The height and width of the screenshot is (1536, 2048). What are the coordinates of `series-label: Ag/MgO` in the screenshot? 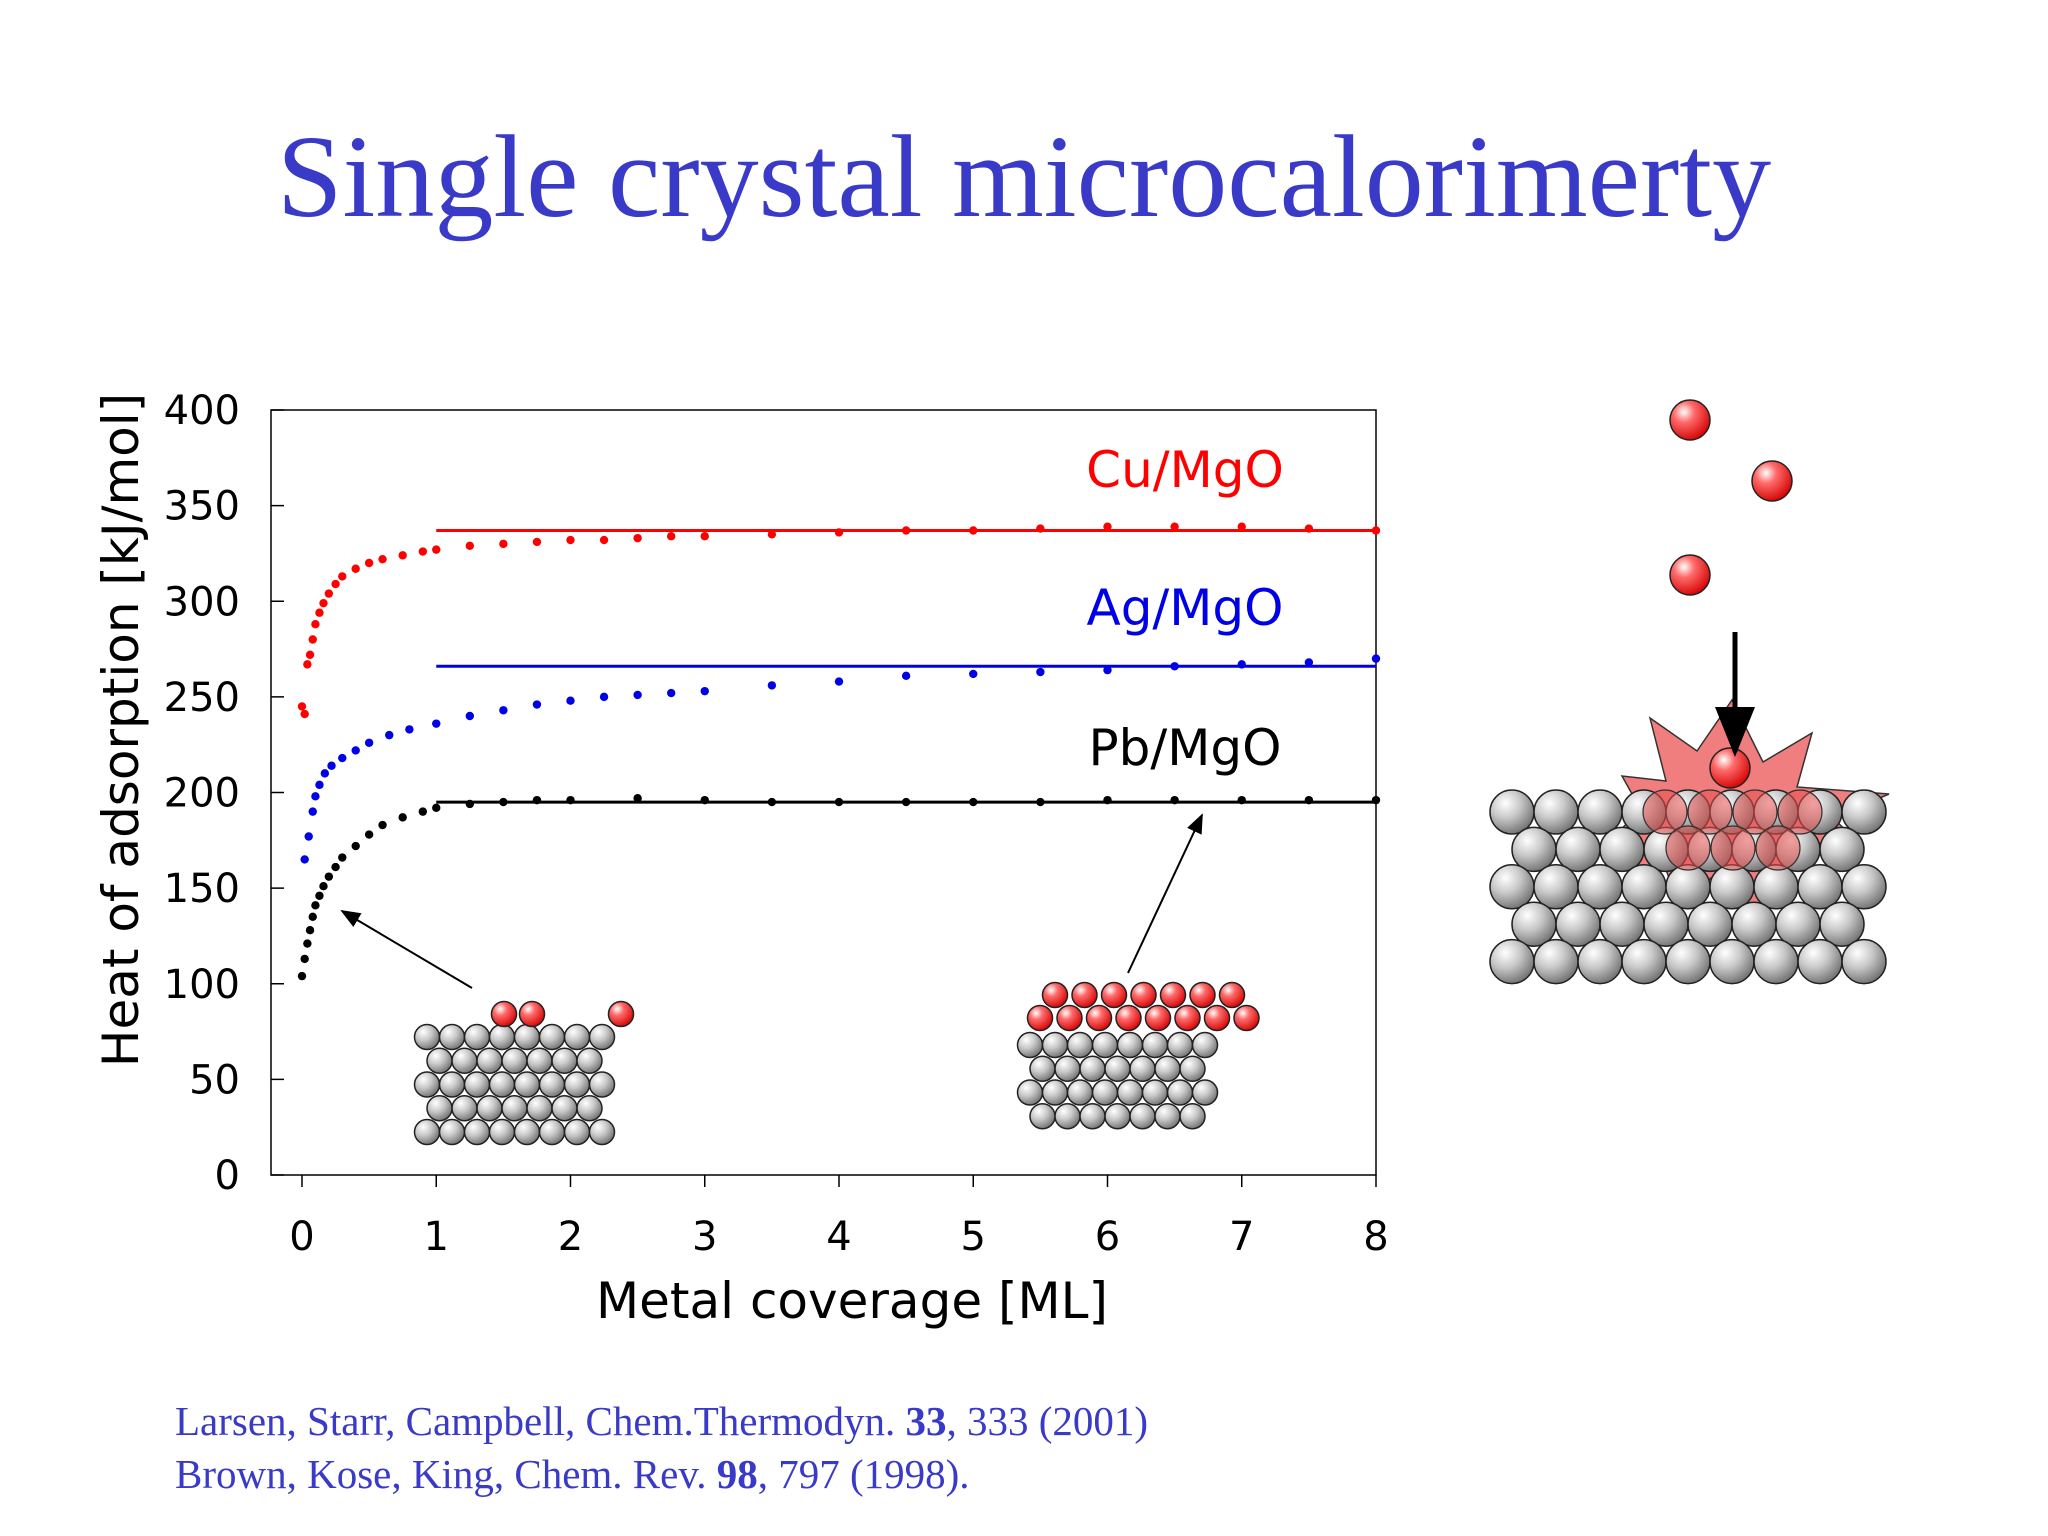 It's located at (1184, 608).